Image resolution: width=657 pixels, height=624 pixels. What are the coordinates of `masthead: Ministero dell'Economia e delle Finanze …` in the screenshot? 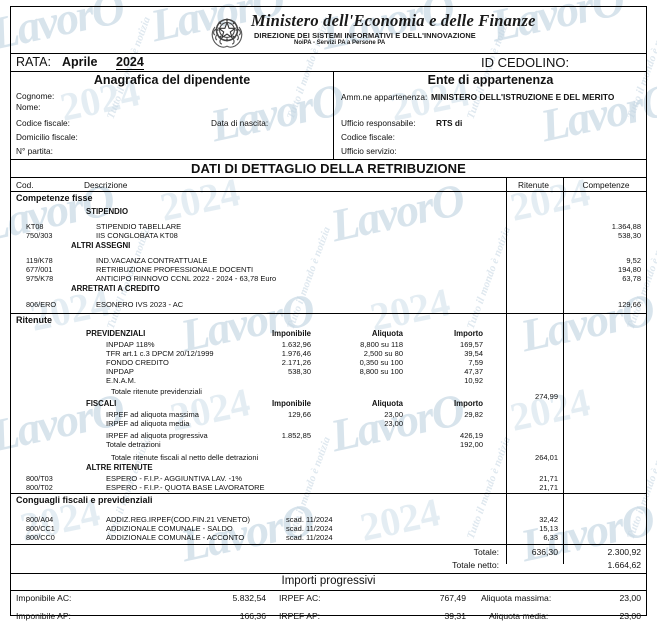 It's located at (328, 30).